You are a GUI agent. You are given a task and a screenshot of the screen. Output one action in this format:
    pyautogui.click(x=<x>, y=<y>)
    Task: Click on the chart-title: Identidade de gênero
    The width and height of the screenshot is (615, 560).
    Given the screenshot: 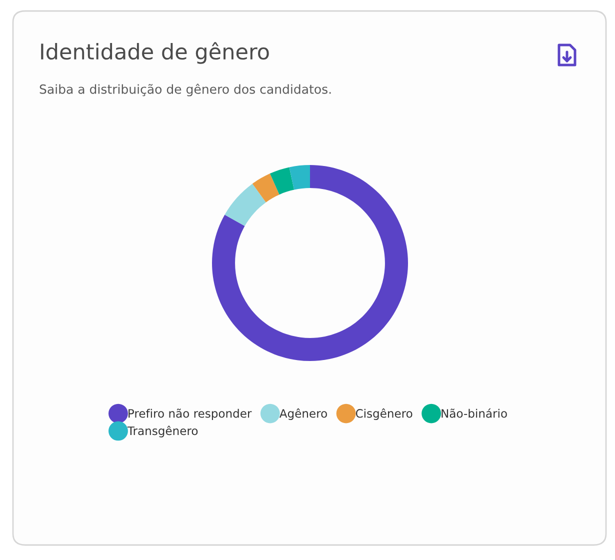 What is the action you would take?
    pyautogui.click(x=155, y=53)
    